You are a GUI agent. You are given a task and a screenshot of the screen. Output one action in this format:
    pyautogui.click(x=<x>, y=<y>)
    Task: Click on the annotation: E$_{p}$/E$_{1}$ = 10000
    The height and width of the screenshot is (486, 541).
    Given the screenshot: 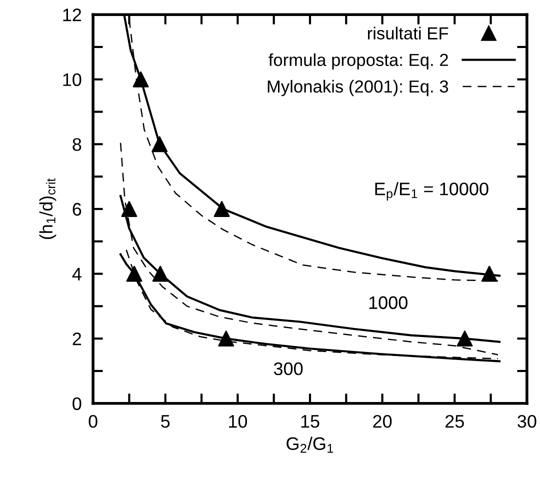 What is the action you would take?
    pyautogui.click(x=431, y=191)
    